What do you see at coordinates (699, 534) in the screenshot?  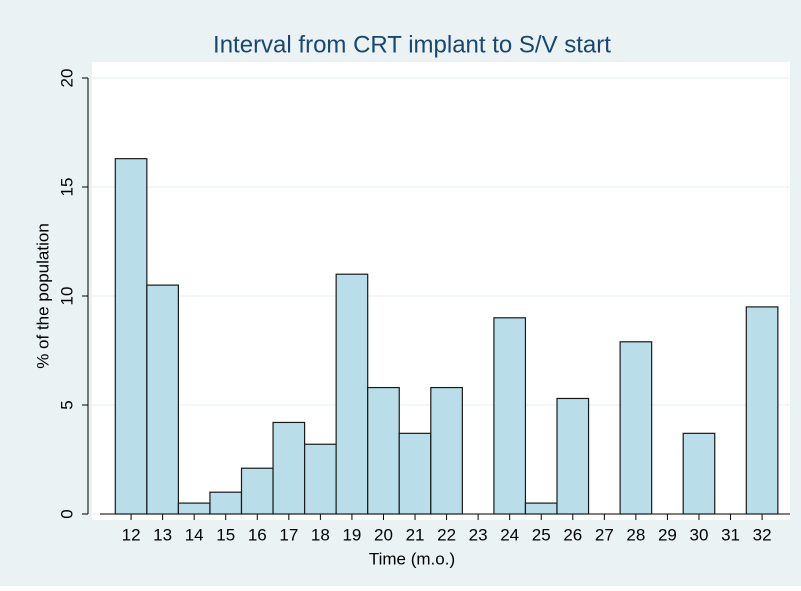 I see `x-tick-label: 30` at bounding box center [699, 534].